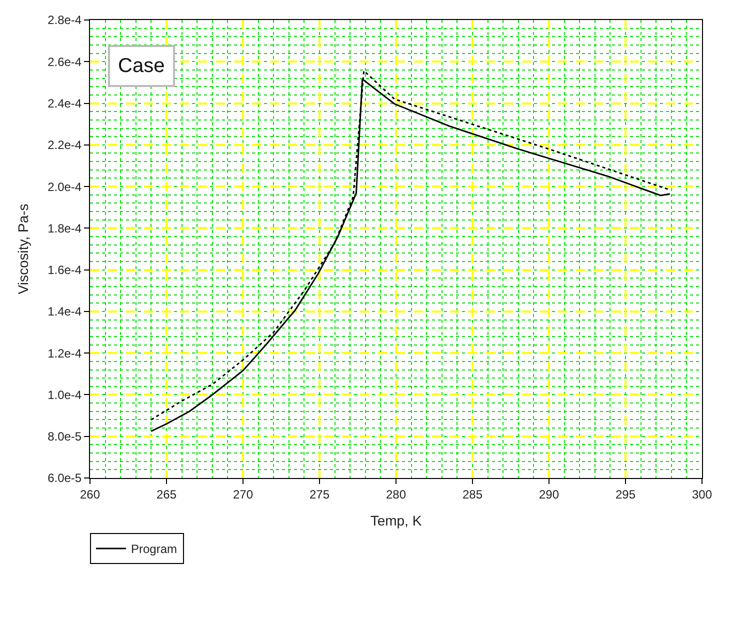 The image size is (732, 628). What do you see at coordinates (23, 249) in the screenshot?
I see `y-axis-title: Viscosity, Pa-s` at bounding box center [23, 249].